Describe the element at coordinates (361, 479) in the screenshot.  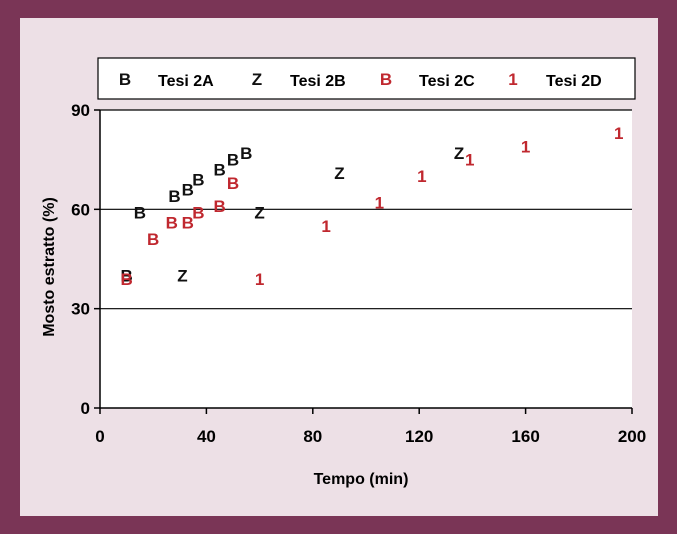
I see `x-axis-title: Tempo (min)` at that location.